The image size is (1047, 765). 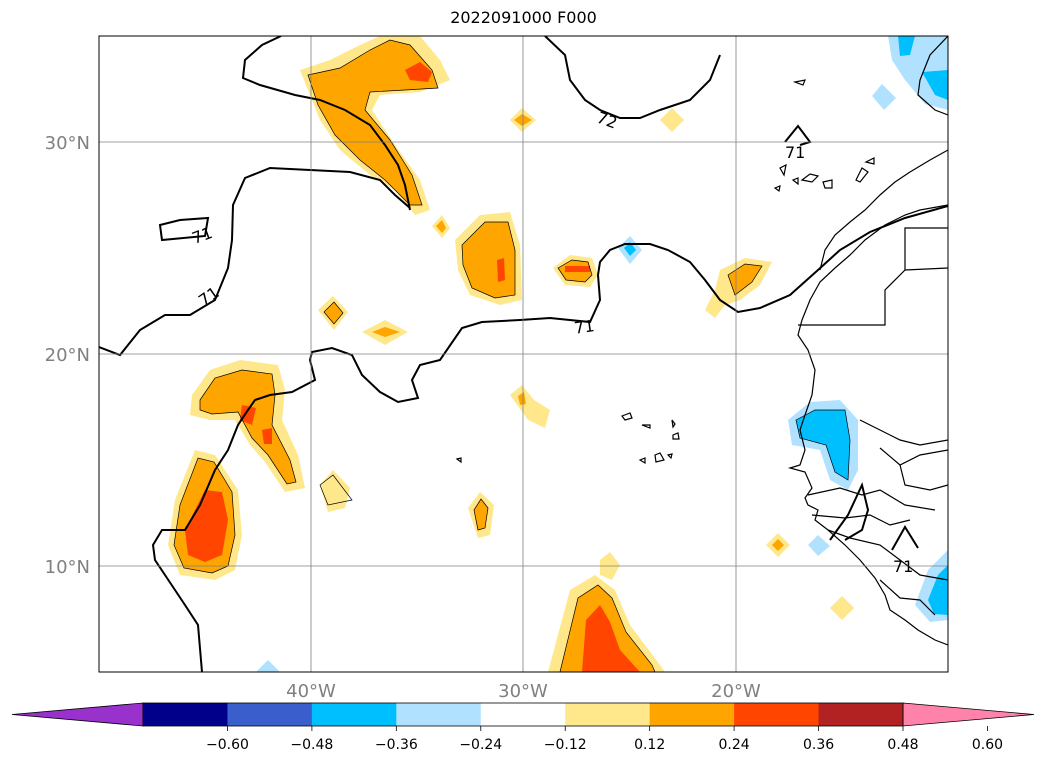 I want to click on morocco-coastline, so click(x=883, y=210).